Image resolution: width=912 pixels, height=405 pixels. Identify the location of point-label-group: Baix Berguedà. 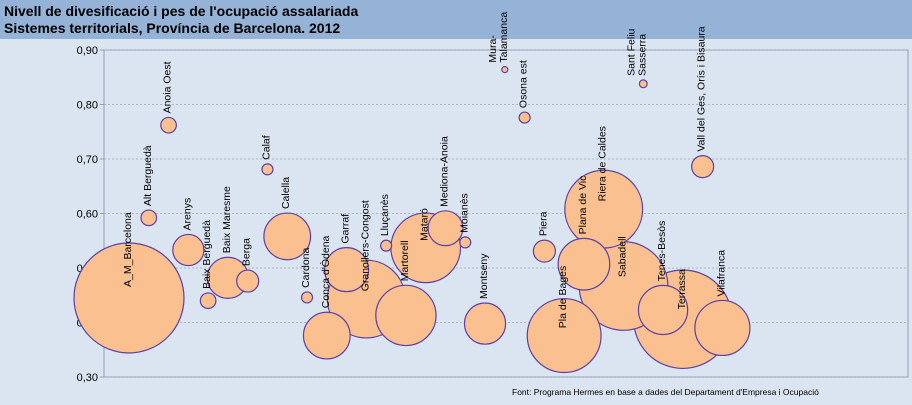
(207, 254).